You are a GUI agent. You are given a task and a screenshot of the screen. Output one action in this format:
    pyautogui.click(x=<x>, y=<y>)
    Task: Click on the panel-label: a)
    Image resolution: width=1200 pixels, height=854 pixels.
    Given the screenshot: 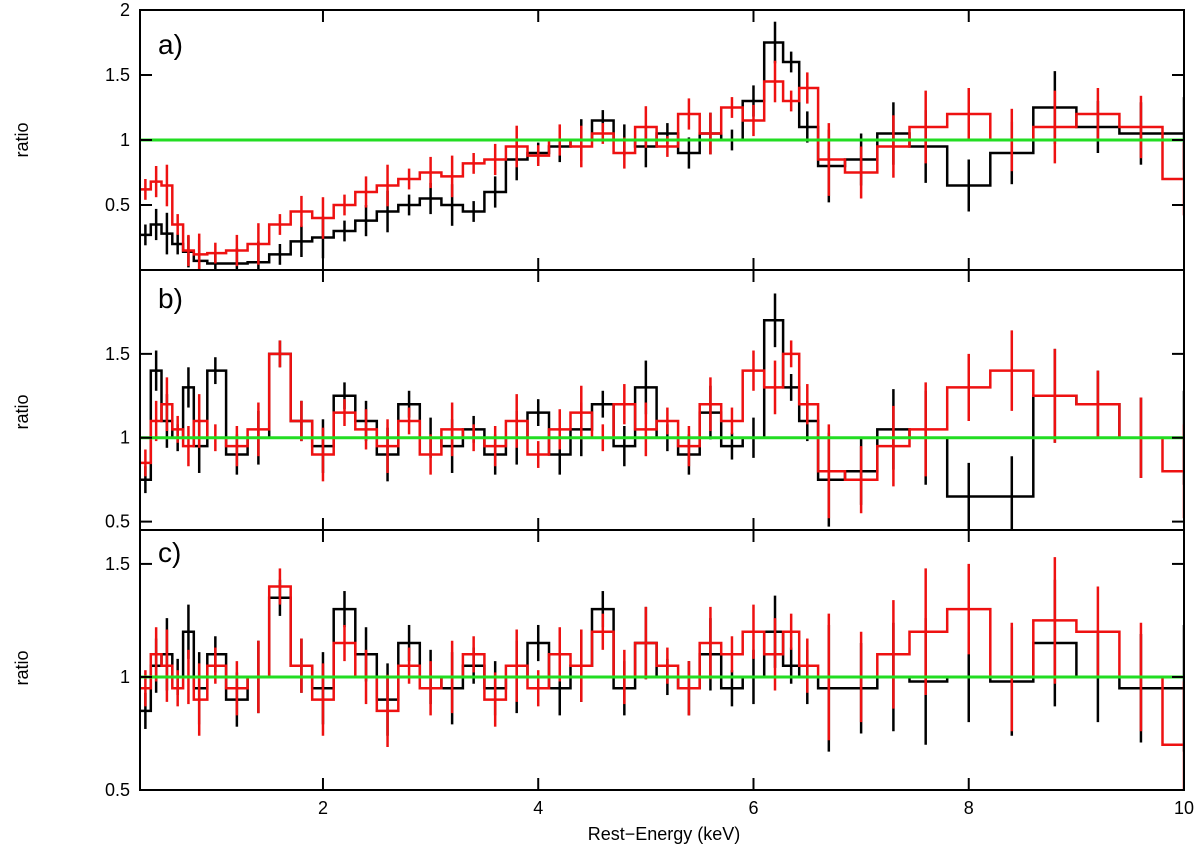 What is the action you would take?
    pyautogui.click(x=170, y=44)
    